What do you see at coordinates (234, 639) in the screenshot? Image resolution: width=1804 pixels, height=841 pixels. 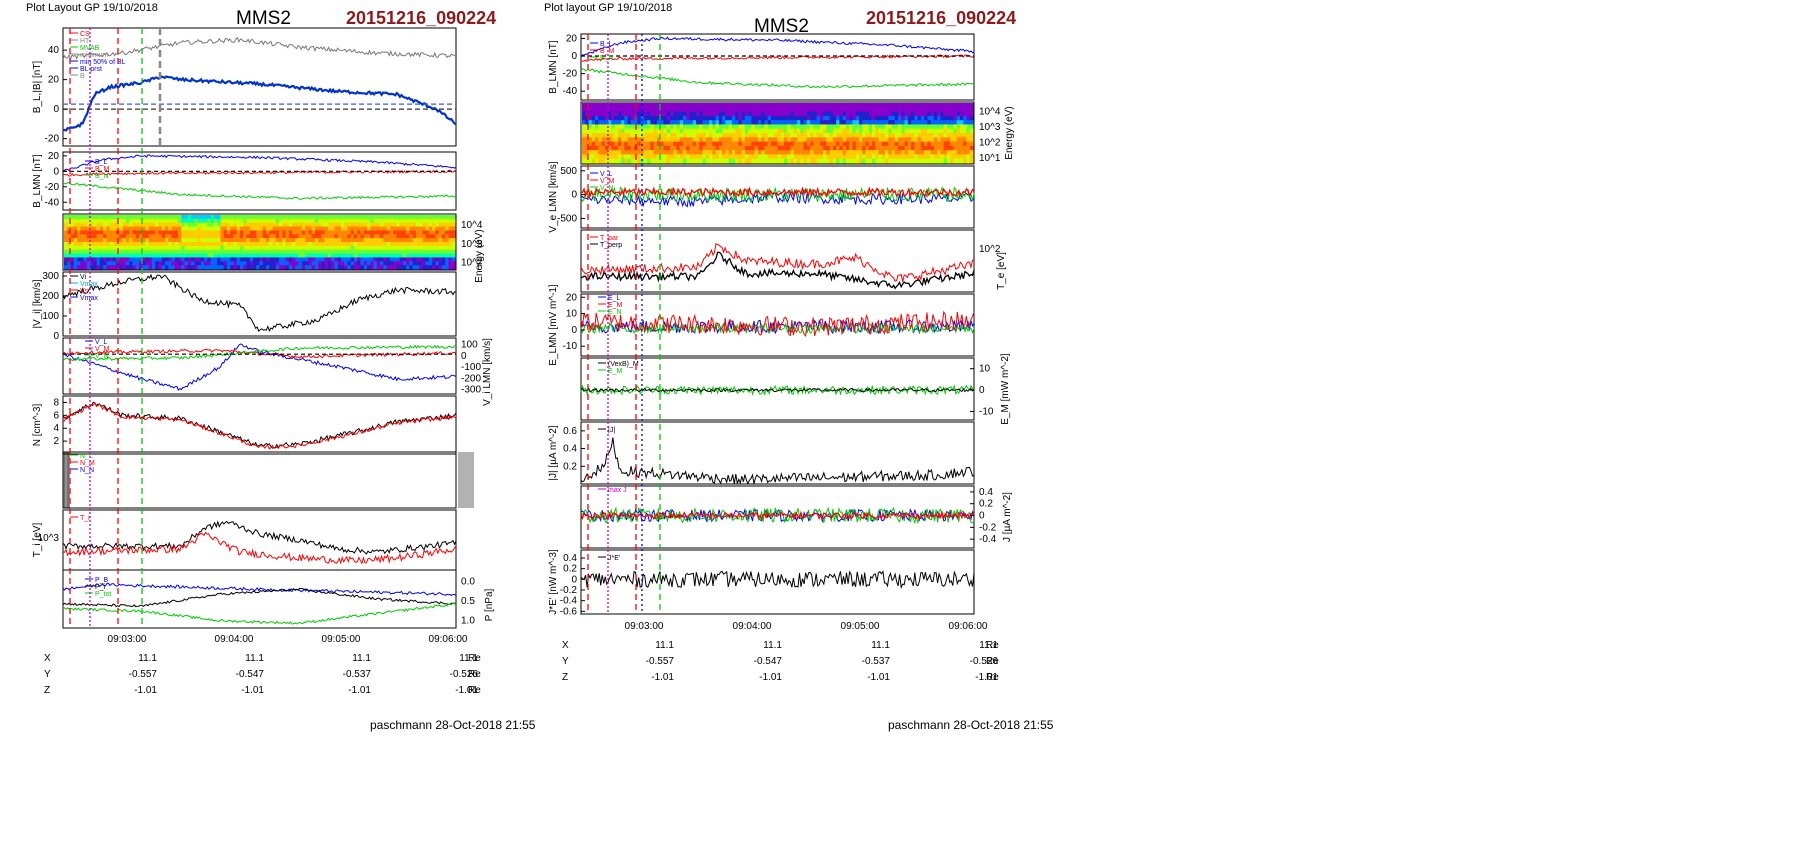 I see `left-time-tick: 09:04:00` at bounding box center [234, 639].